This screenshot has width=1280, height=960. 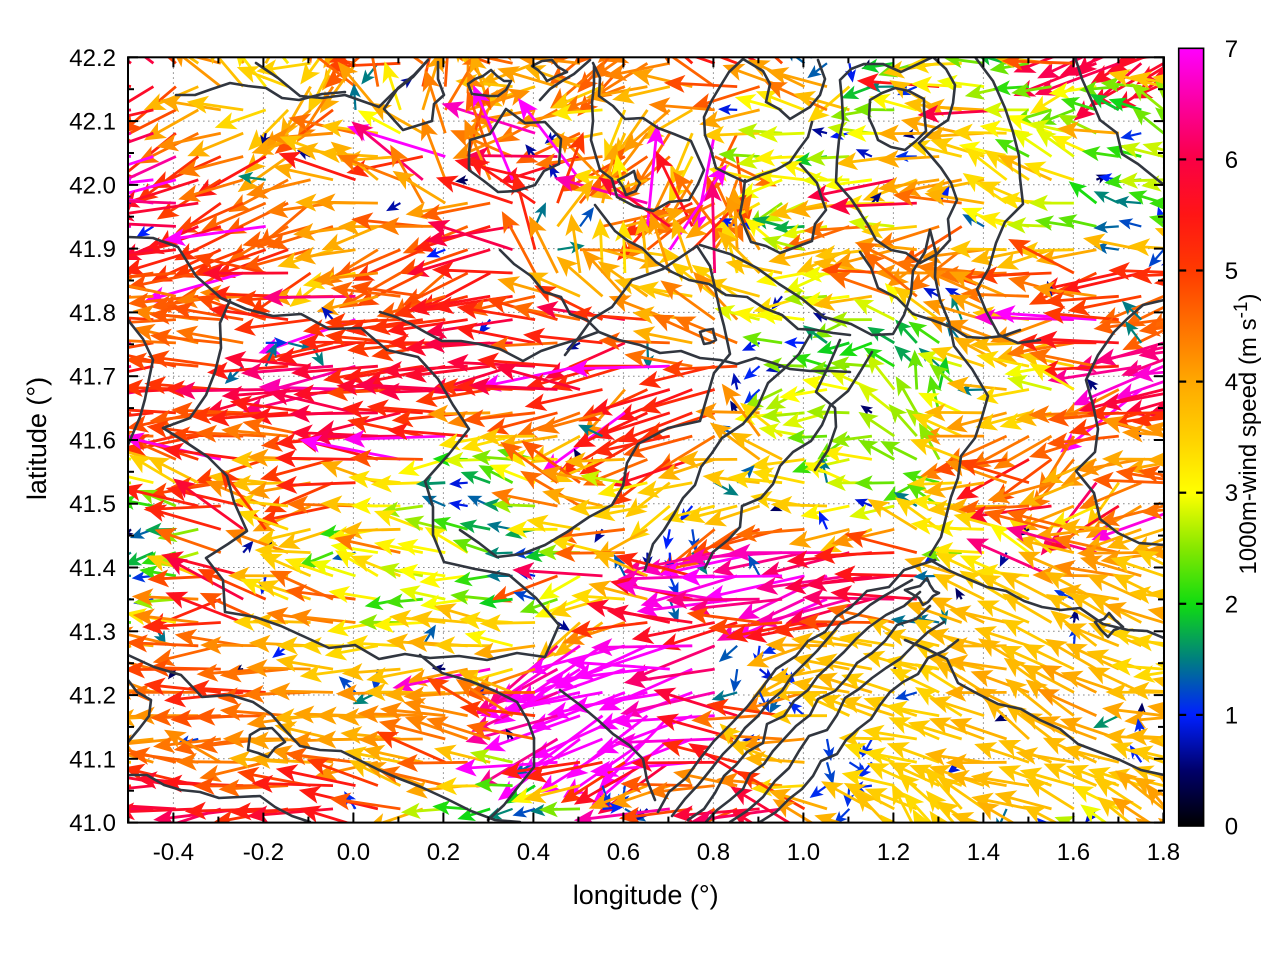 What do you see at coordinates (1231, 382) in the screenshot?
I see `svg-text: 4` at bounding box center [1231, 382].